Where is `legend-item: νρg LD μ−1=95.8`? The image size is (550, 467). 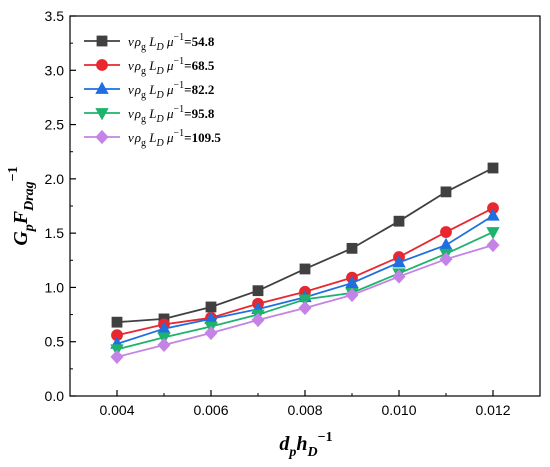
legend-item: νρg LD μ−1=95.8 is located at coordinates (149, 114).